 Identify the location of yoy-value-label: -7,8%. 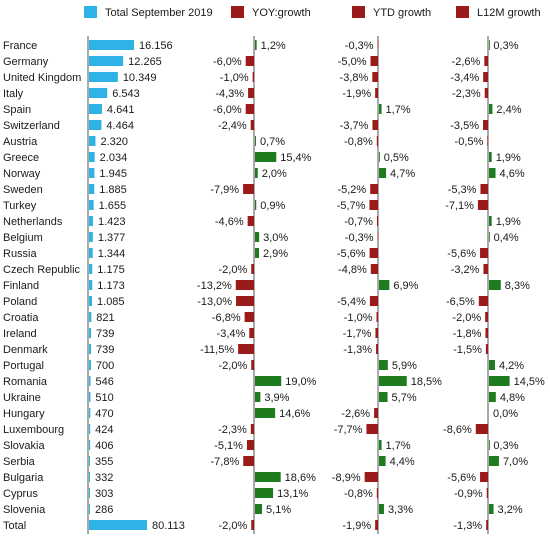
(224, 462).